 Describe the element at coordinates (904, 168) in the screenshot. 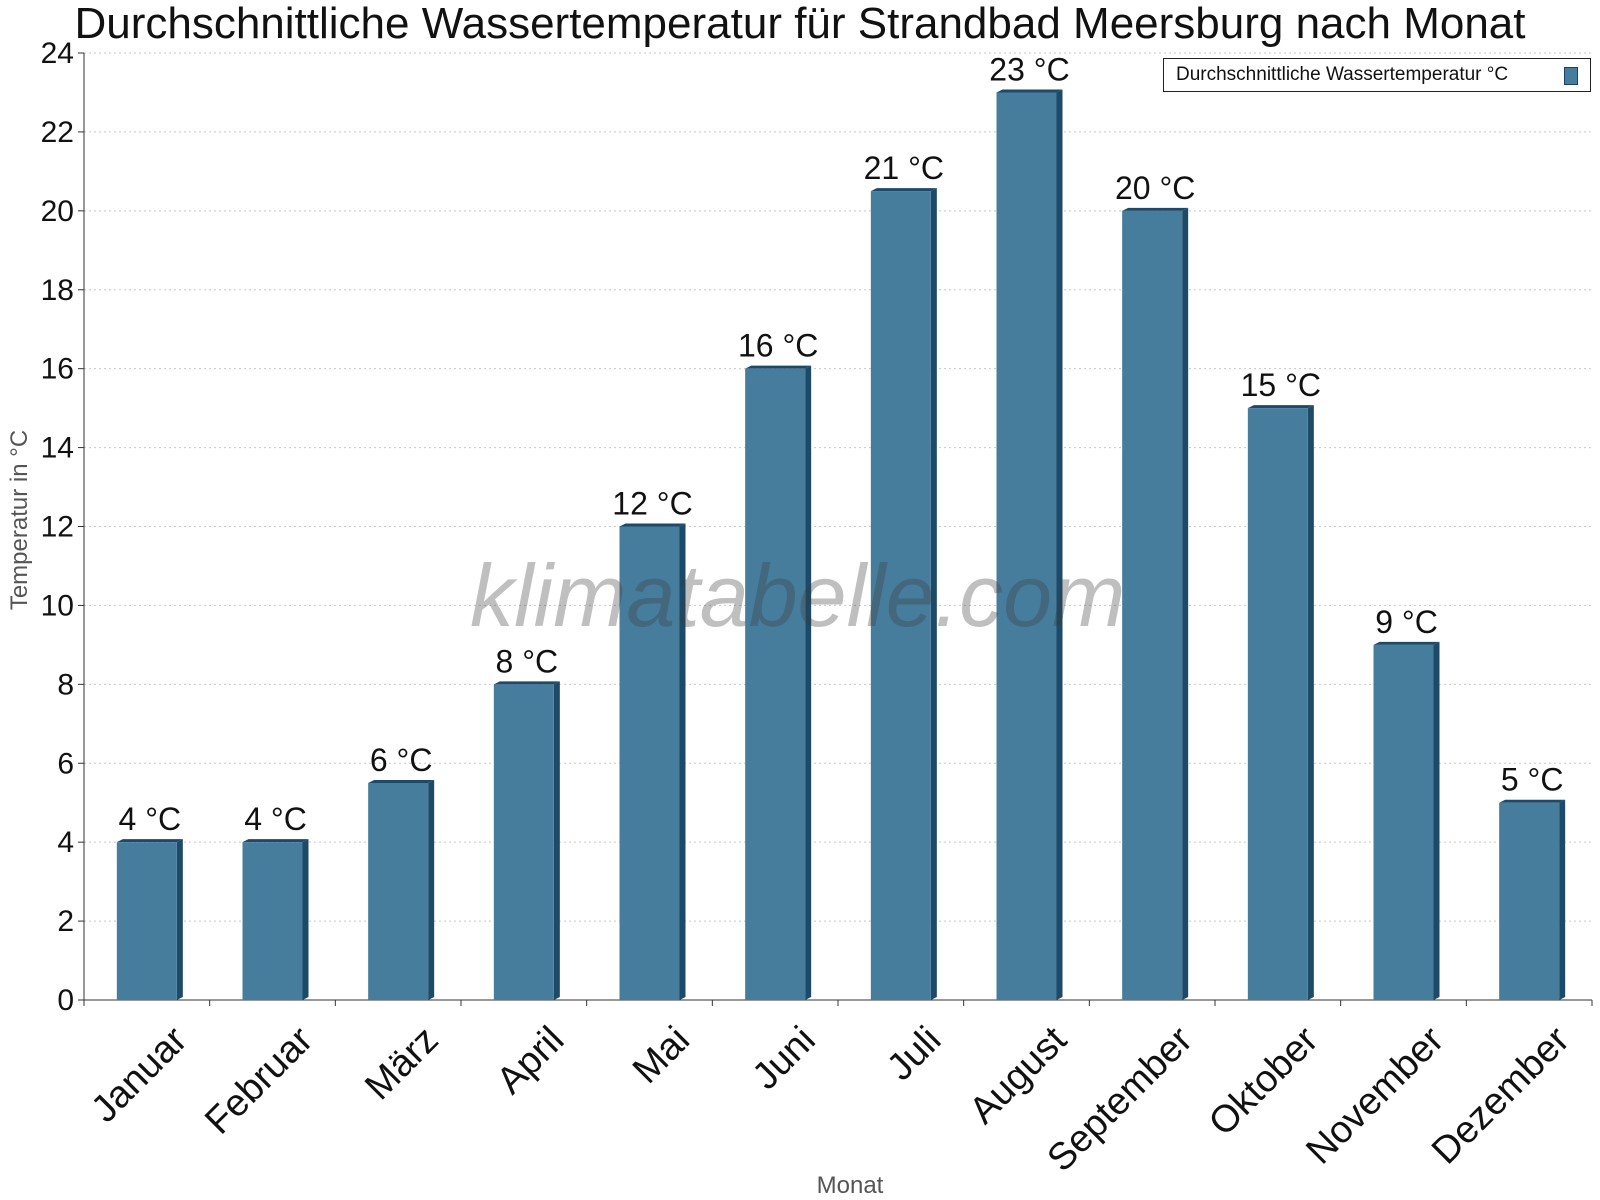

I see `data-label: 21 °C` at that location.